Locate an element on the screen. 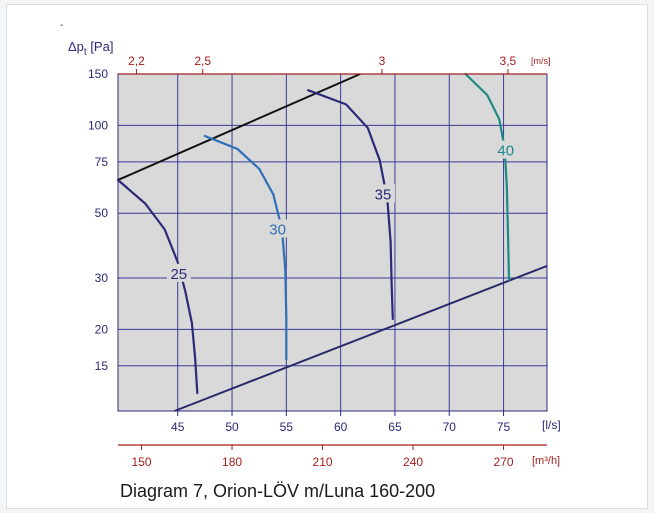 This screenshot has height=513, width=654. series-label-35: 35 is located at coordinates (383, 194).